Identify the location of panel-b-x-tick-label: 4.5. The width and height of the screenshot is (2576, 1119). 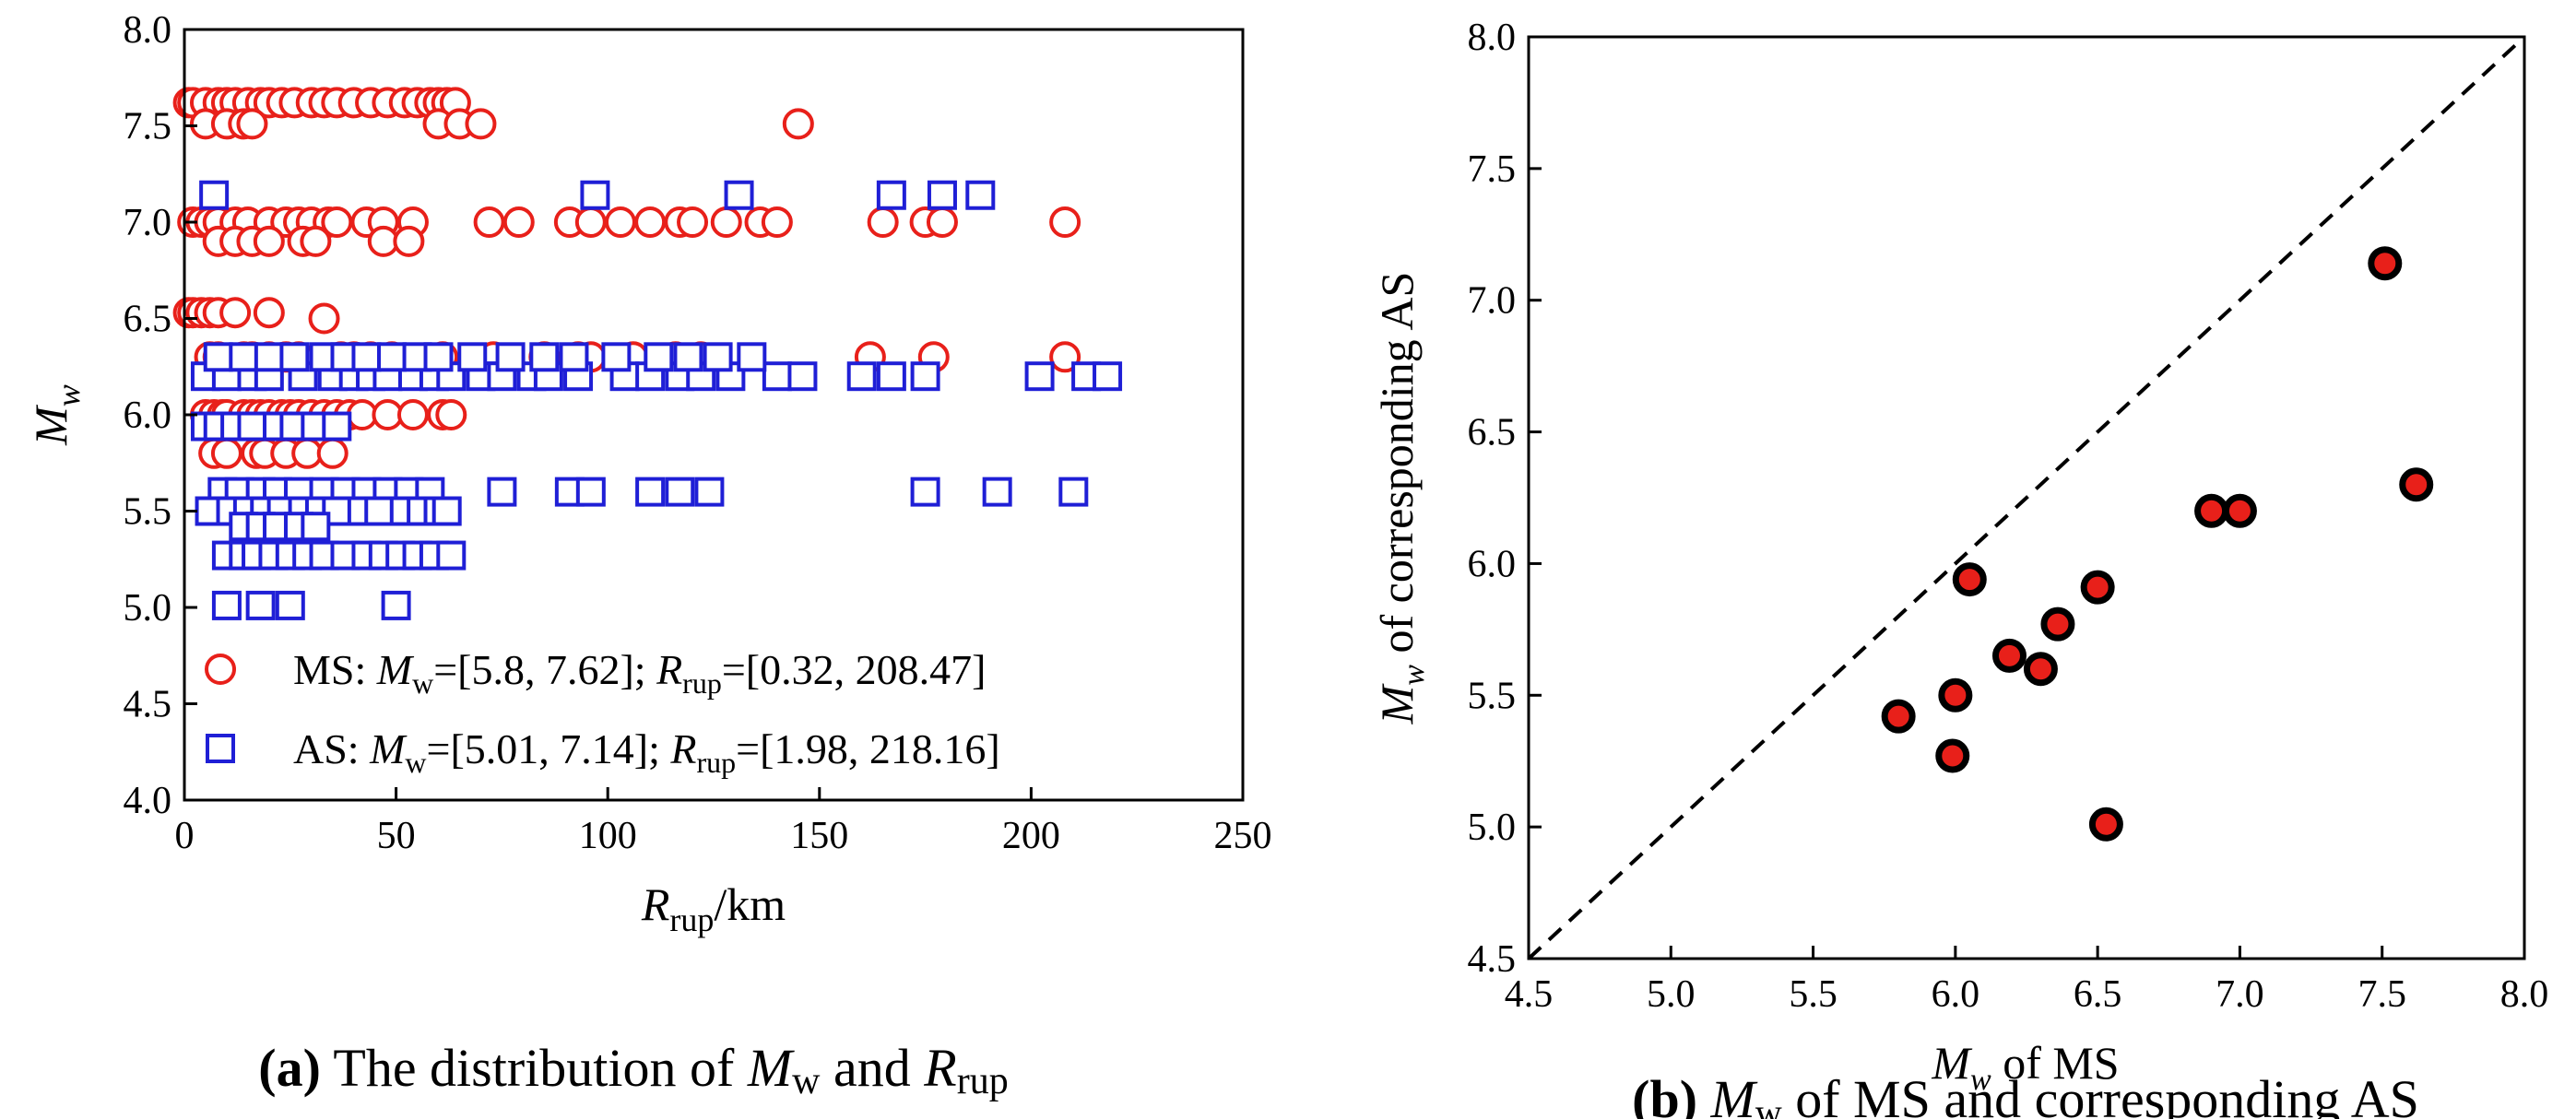
(1529, 994).